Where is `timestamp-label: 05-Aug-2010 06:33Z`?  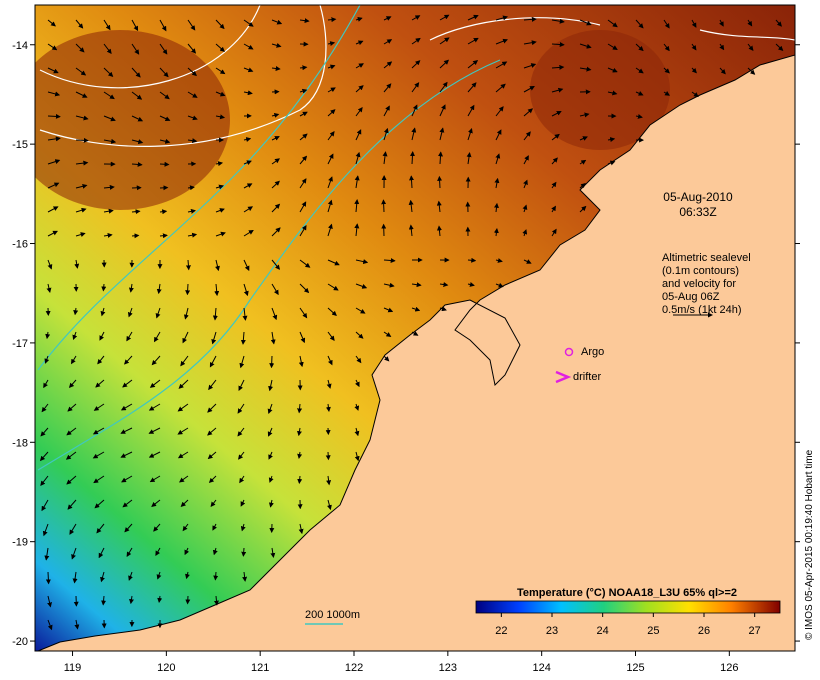
timestamp-label: 05-Aug-2010 06:33Z is located at coordinates (698, 204).